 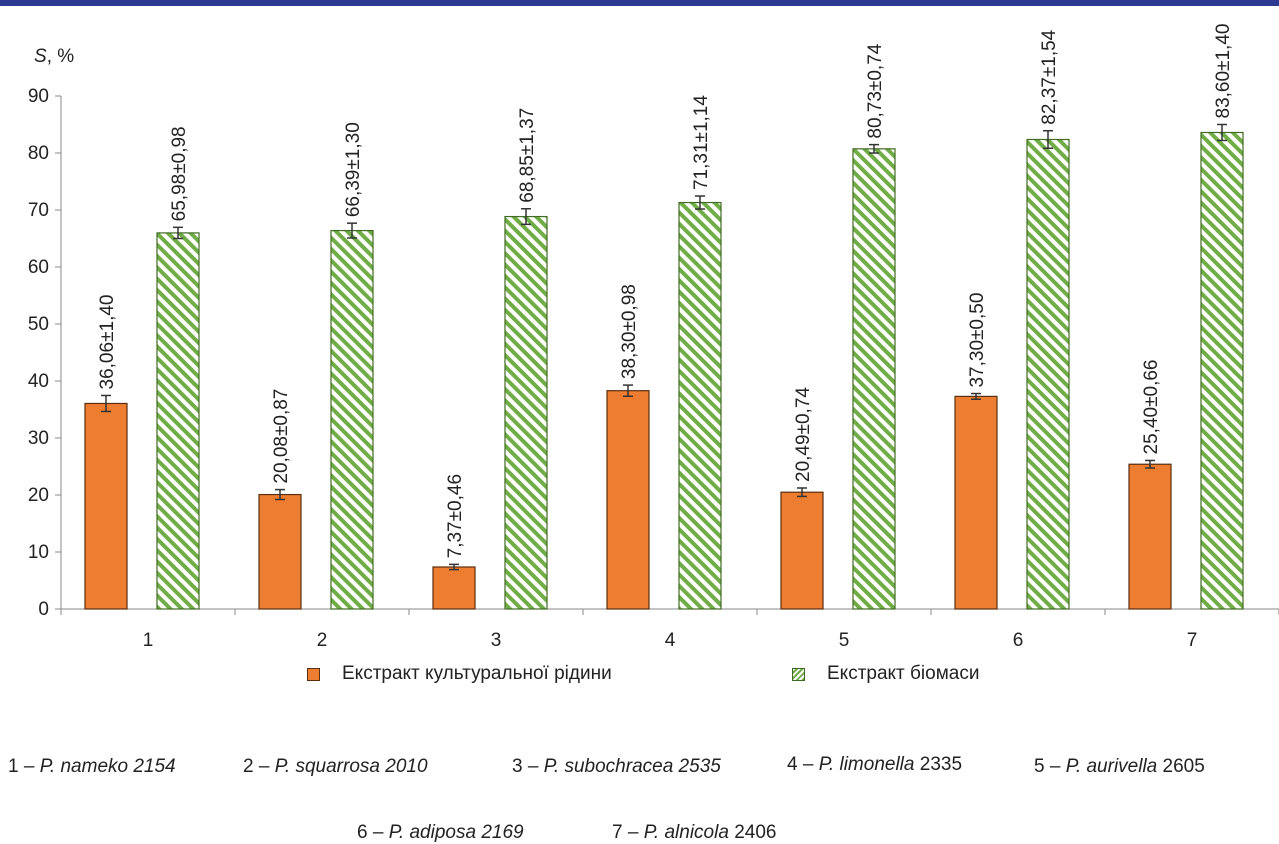 I want to click on data-label: 66,39±1,30, so click(x=353, y=169).